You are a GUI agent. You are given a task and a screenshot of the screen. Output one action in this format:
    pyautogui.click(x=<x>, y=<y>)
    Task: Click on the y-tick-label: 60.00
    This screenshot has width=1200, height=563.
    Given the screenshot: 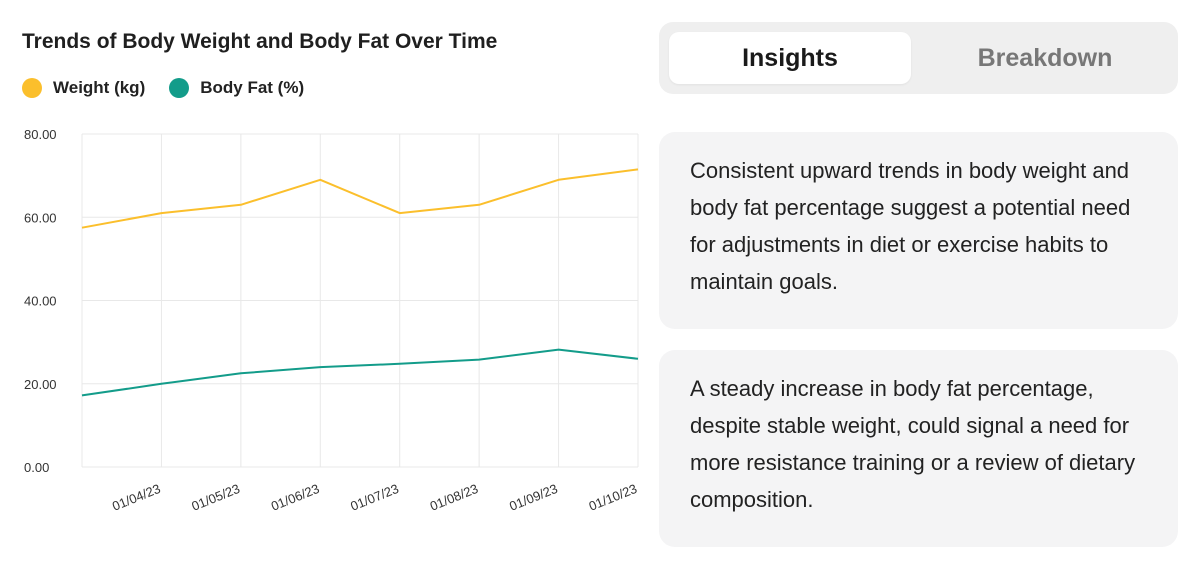 What is the action you would take?
    pyautogui.click(x=40, y=217)
    